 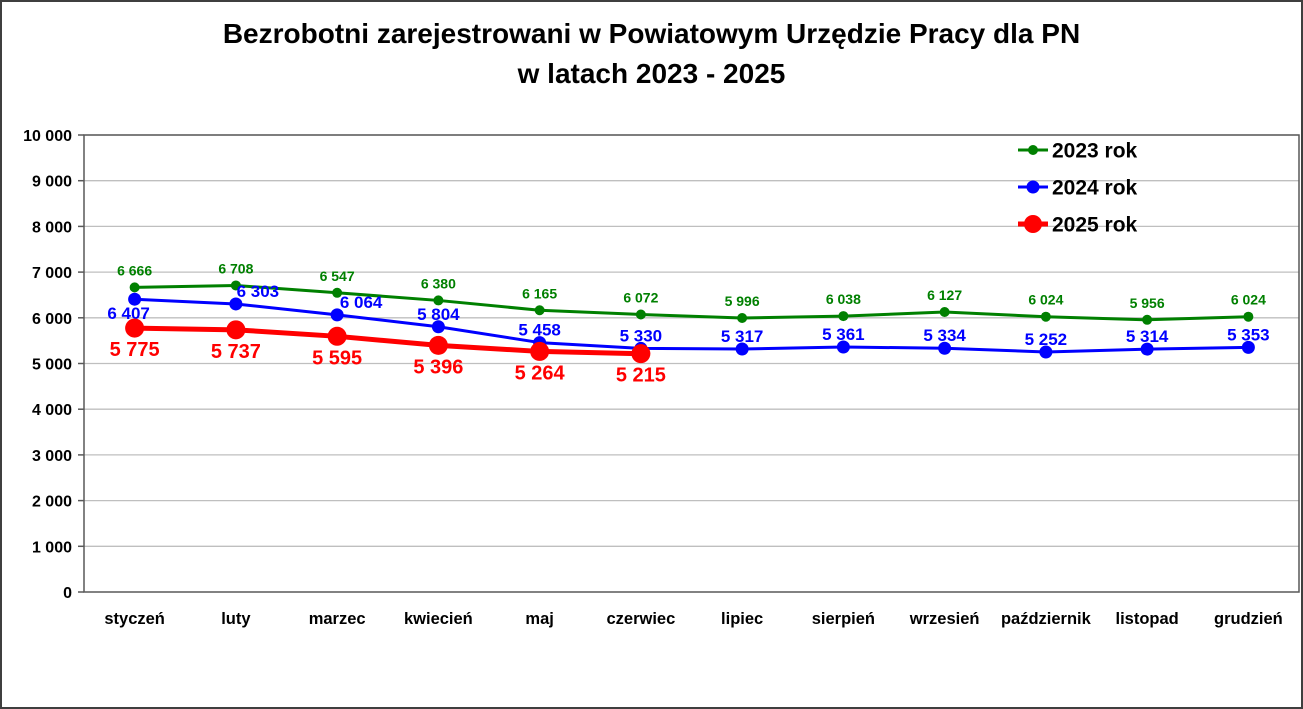 I want to click on y-axis-label: 2 000, so click(x=52, y=502).